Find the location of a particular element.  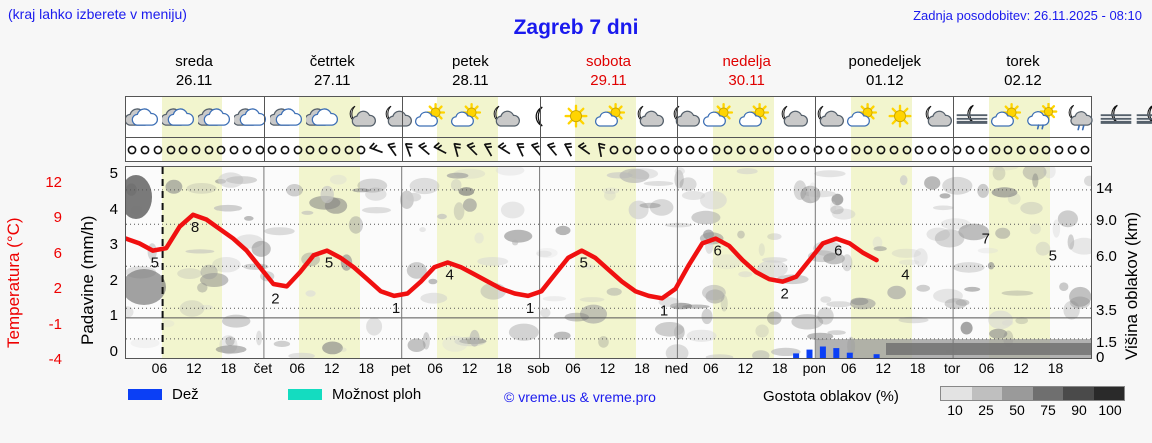

day-name: sreda is located at coordinates (194, 61).